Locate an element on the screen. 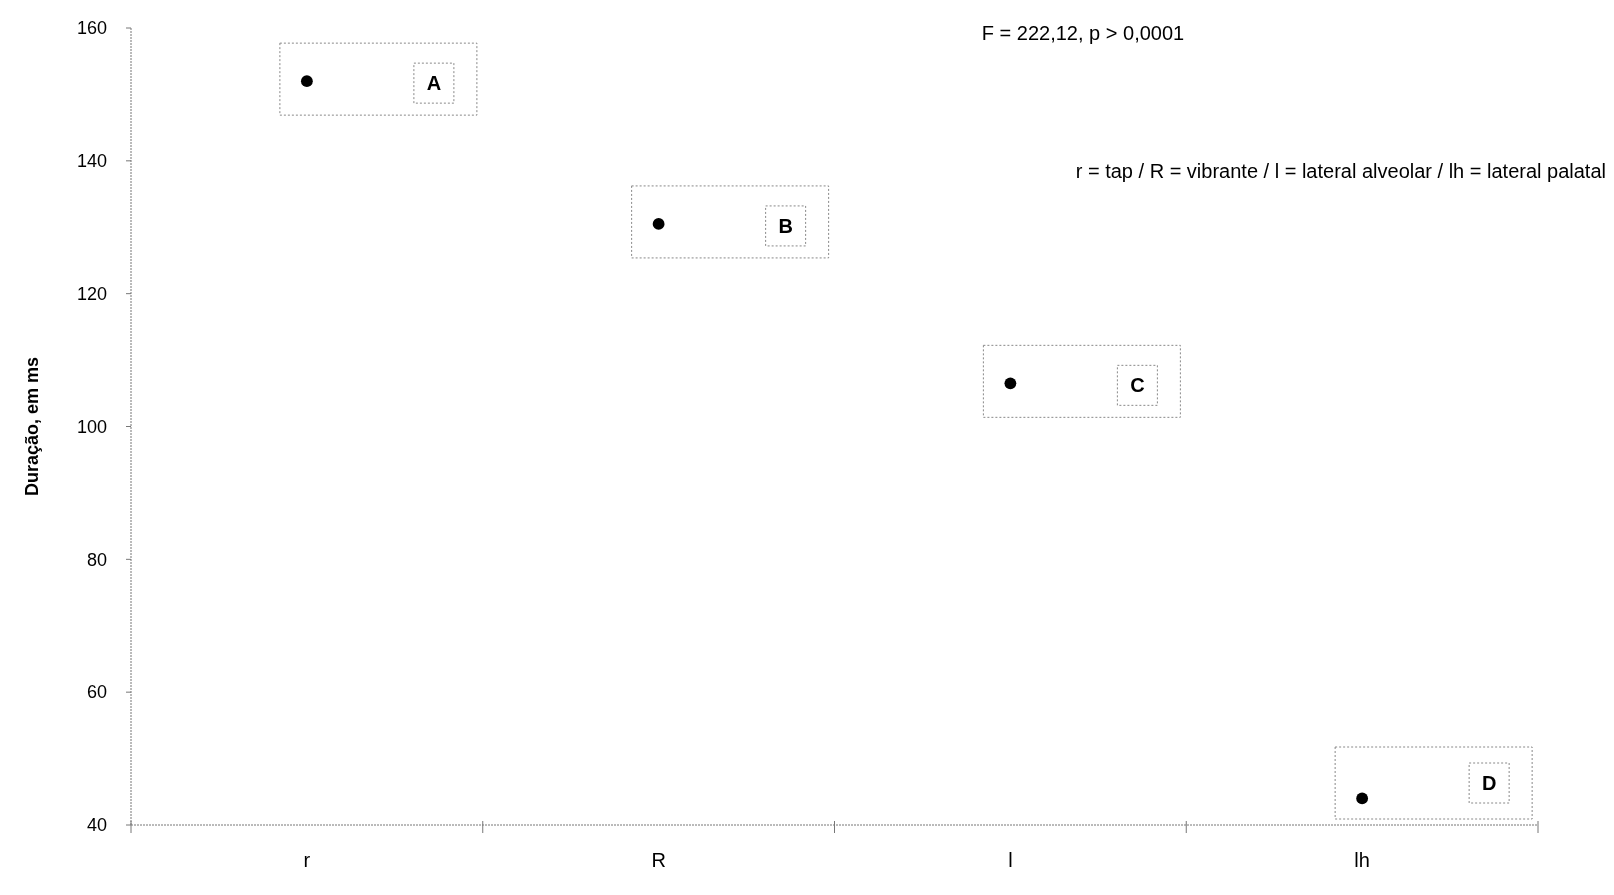 The width and height of the screenshot is (1614, 895). x-tick-label: R is located at coordinates (658, 860).